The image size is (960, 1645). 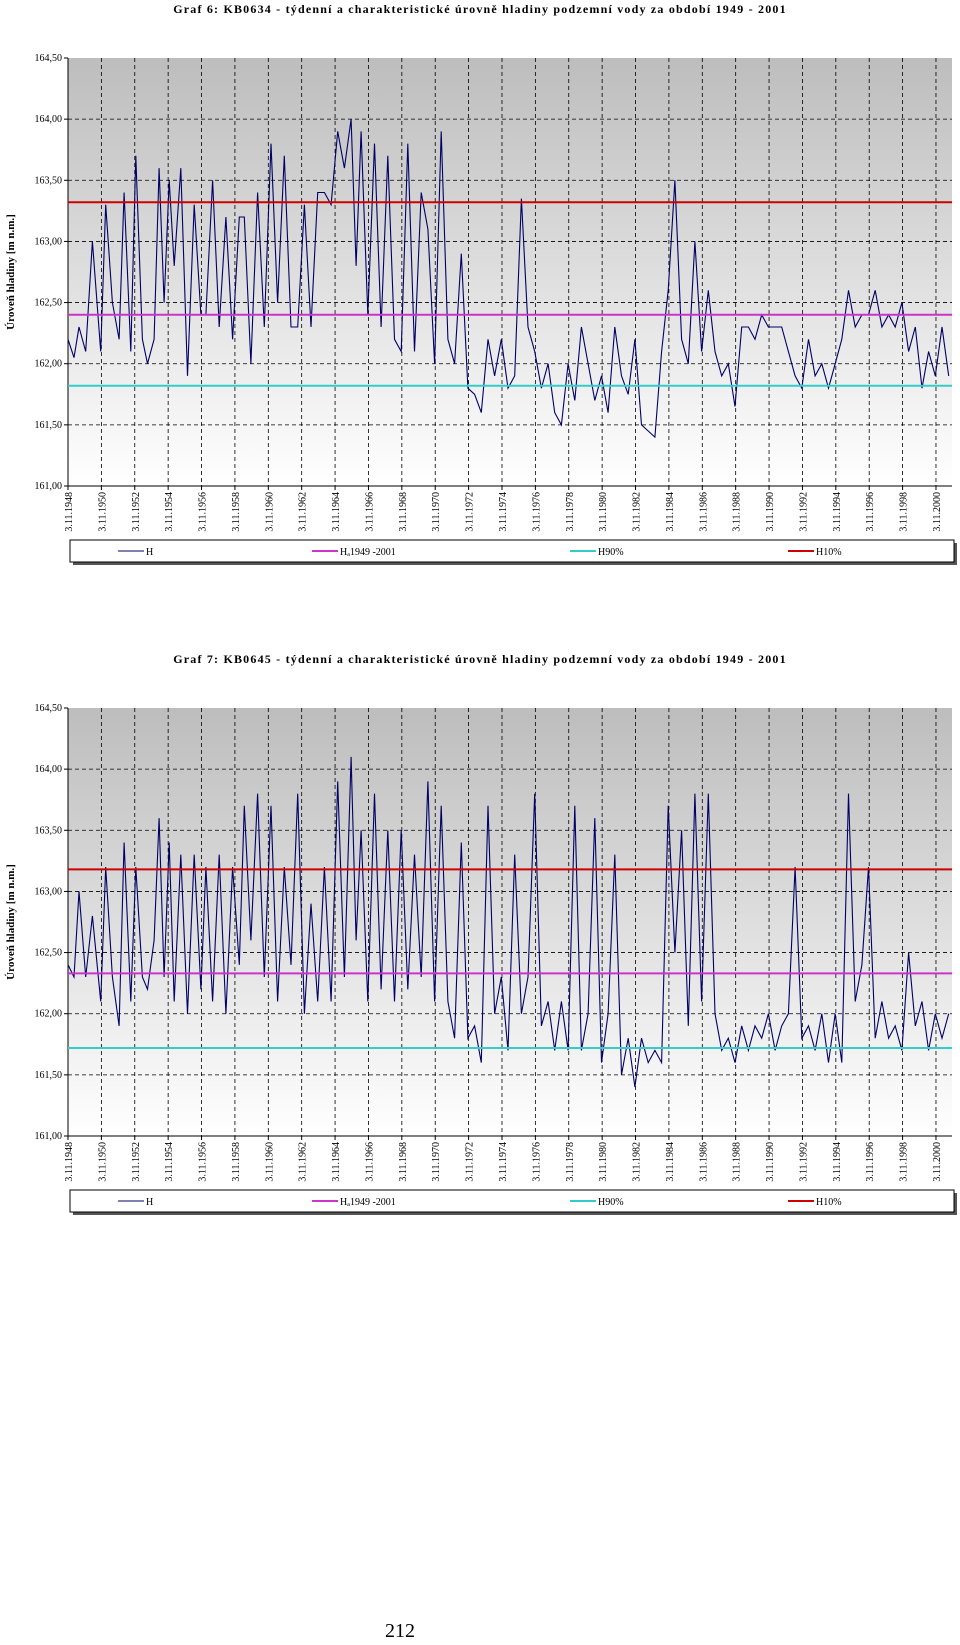 What do you see at coordinates (400, 1631) in the screenshot?
I see `page-number: 212` at bounding box center [400, 1631].